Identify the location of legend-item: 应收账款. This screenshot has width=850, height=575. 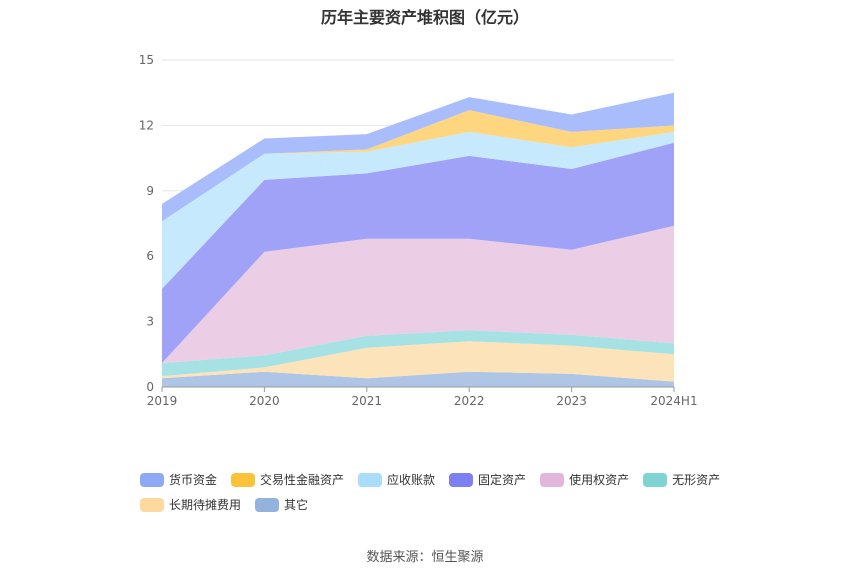
(396, 479).